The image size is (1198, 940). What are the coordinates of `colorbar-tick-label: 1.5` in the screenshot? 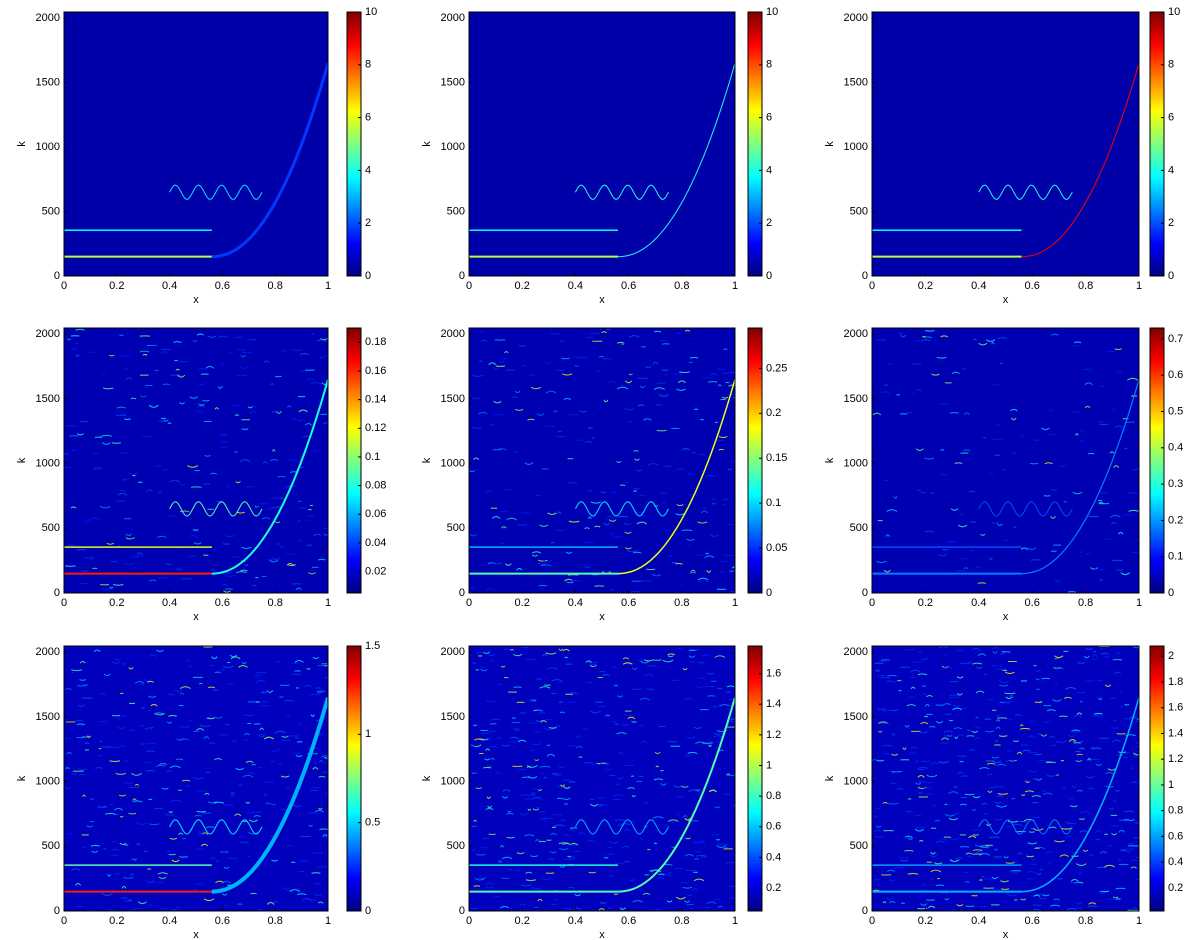 It's located at (372, 646).